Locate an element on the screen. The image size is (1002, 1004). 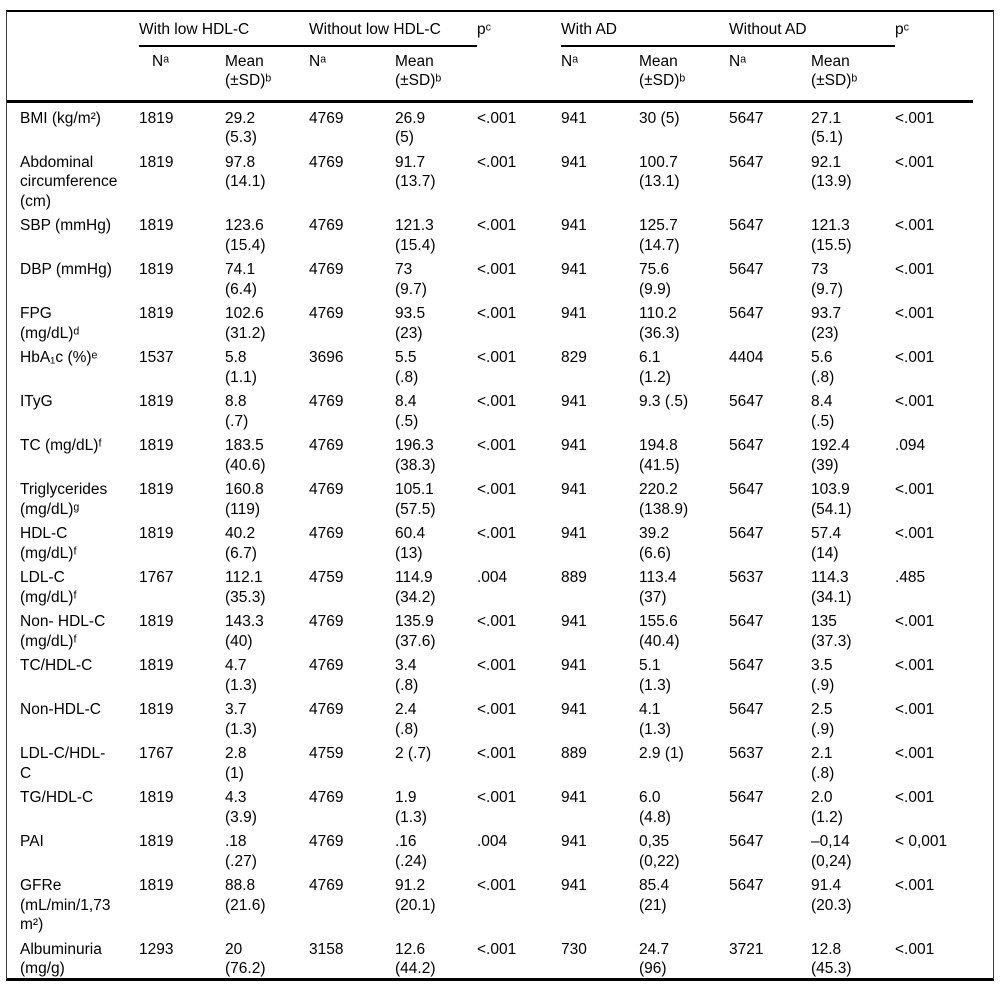
mean-with-low-hdl-c: 112.1 (35.3) is located at coordinates (245, 587).